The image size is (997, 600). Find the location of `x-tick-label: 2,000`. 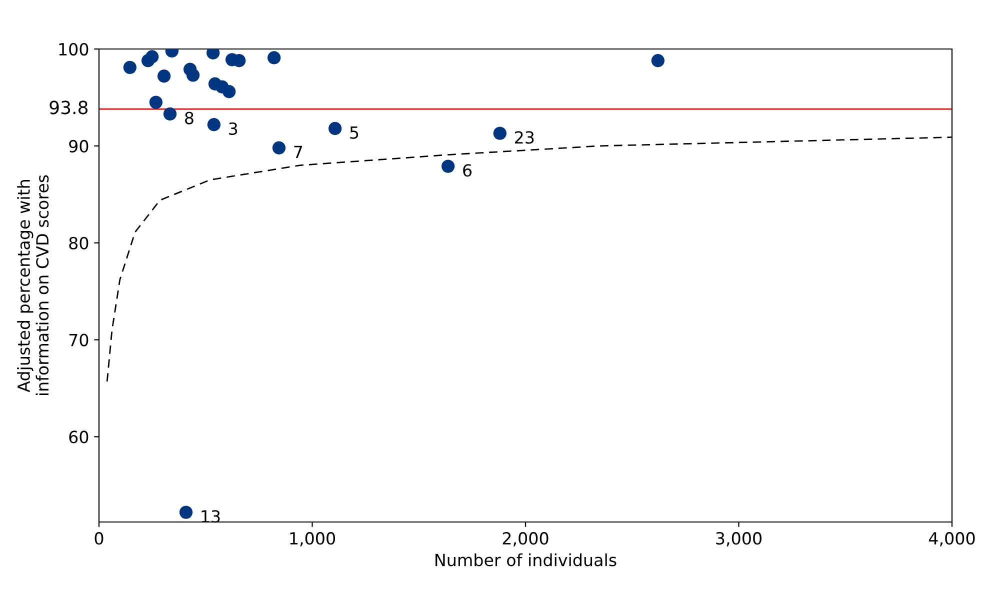

x-tick-label: 2,000 is located at coordinates (525, 539).